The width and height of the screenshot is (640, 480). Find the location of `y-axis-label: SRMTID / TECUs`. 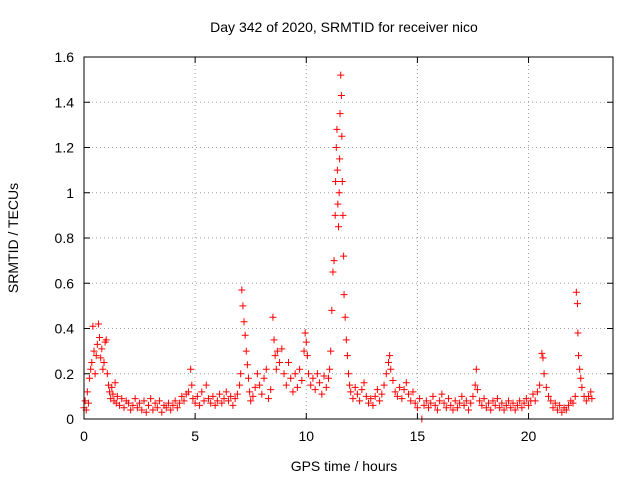

y-axis-label: SRMTID / TECUs is located at coordinates (13, 238).